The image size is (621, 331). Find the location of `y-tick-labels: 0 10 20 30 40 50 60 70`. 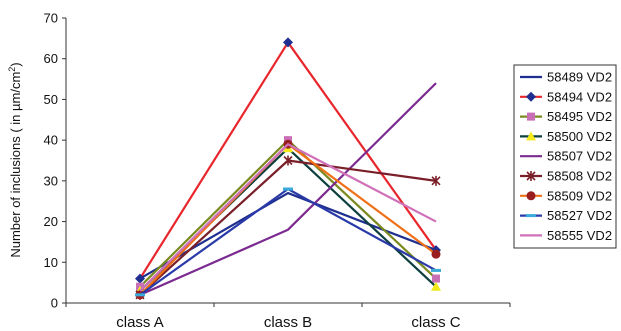

y-tick-labels: 0 10 20 30 40 50 60 70 is located at coordinates (55, 161).